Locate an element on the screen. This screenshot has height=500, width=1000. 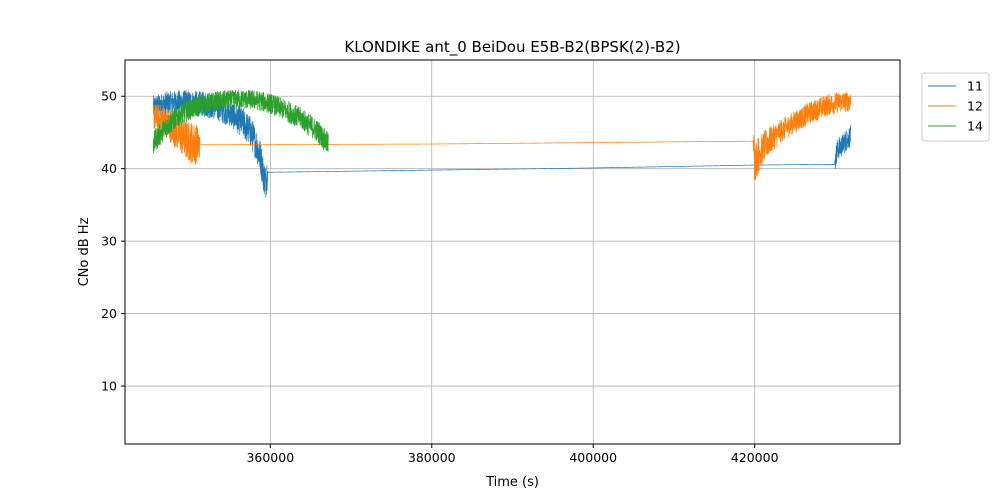
legend-label-12: 12 is located at coordinates (975, 106).